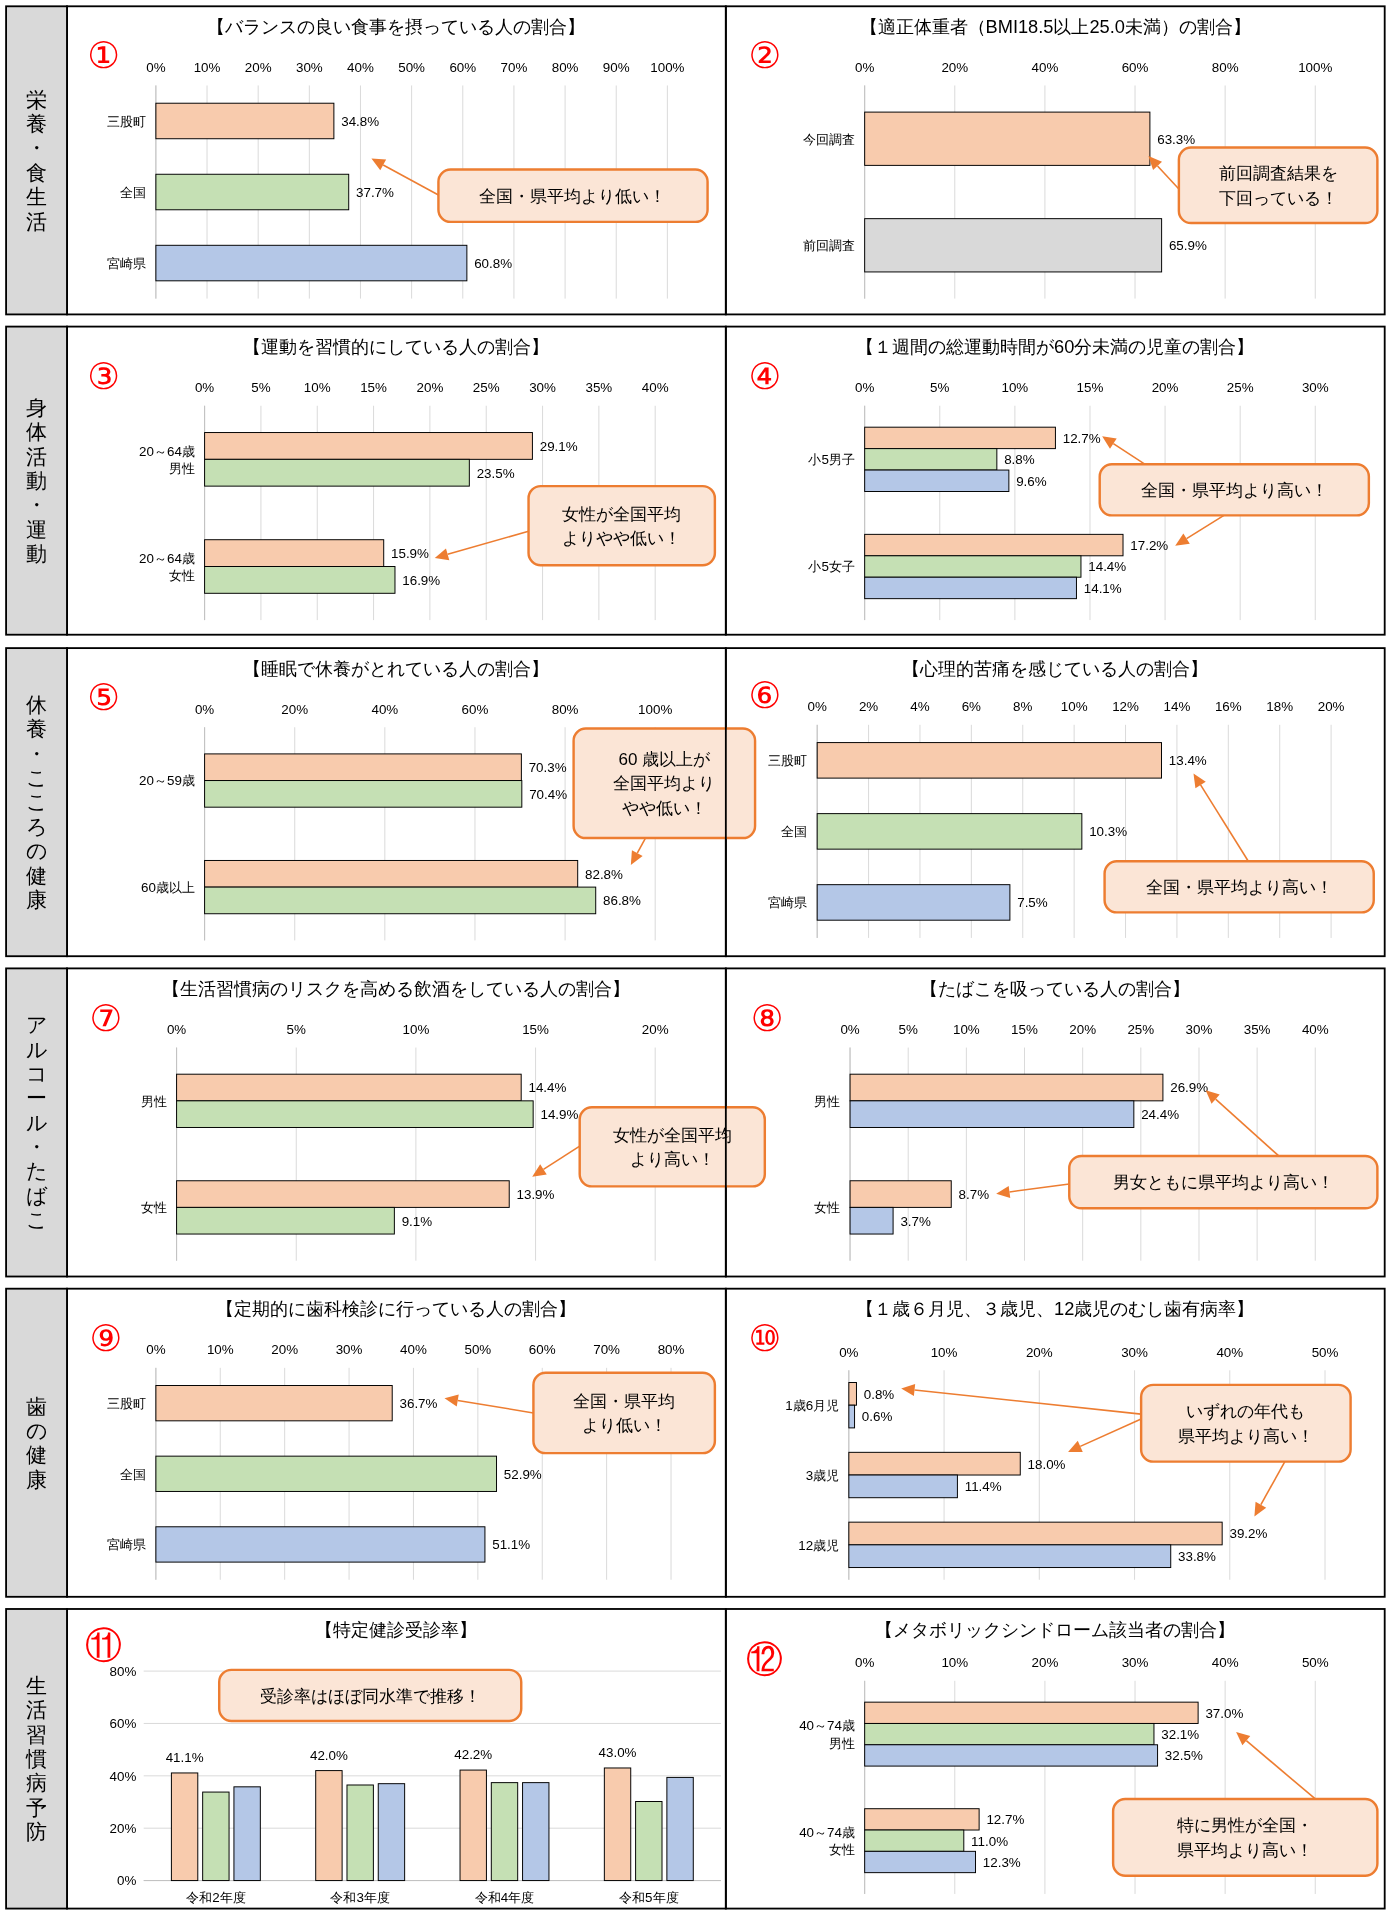 The height and width of the screenshot is (1910, 1392). I want to click on data-label: 11.4%, so click(983, 1487).